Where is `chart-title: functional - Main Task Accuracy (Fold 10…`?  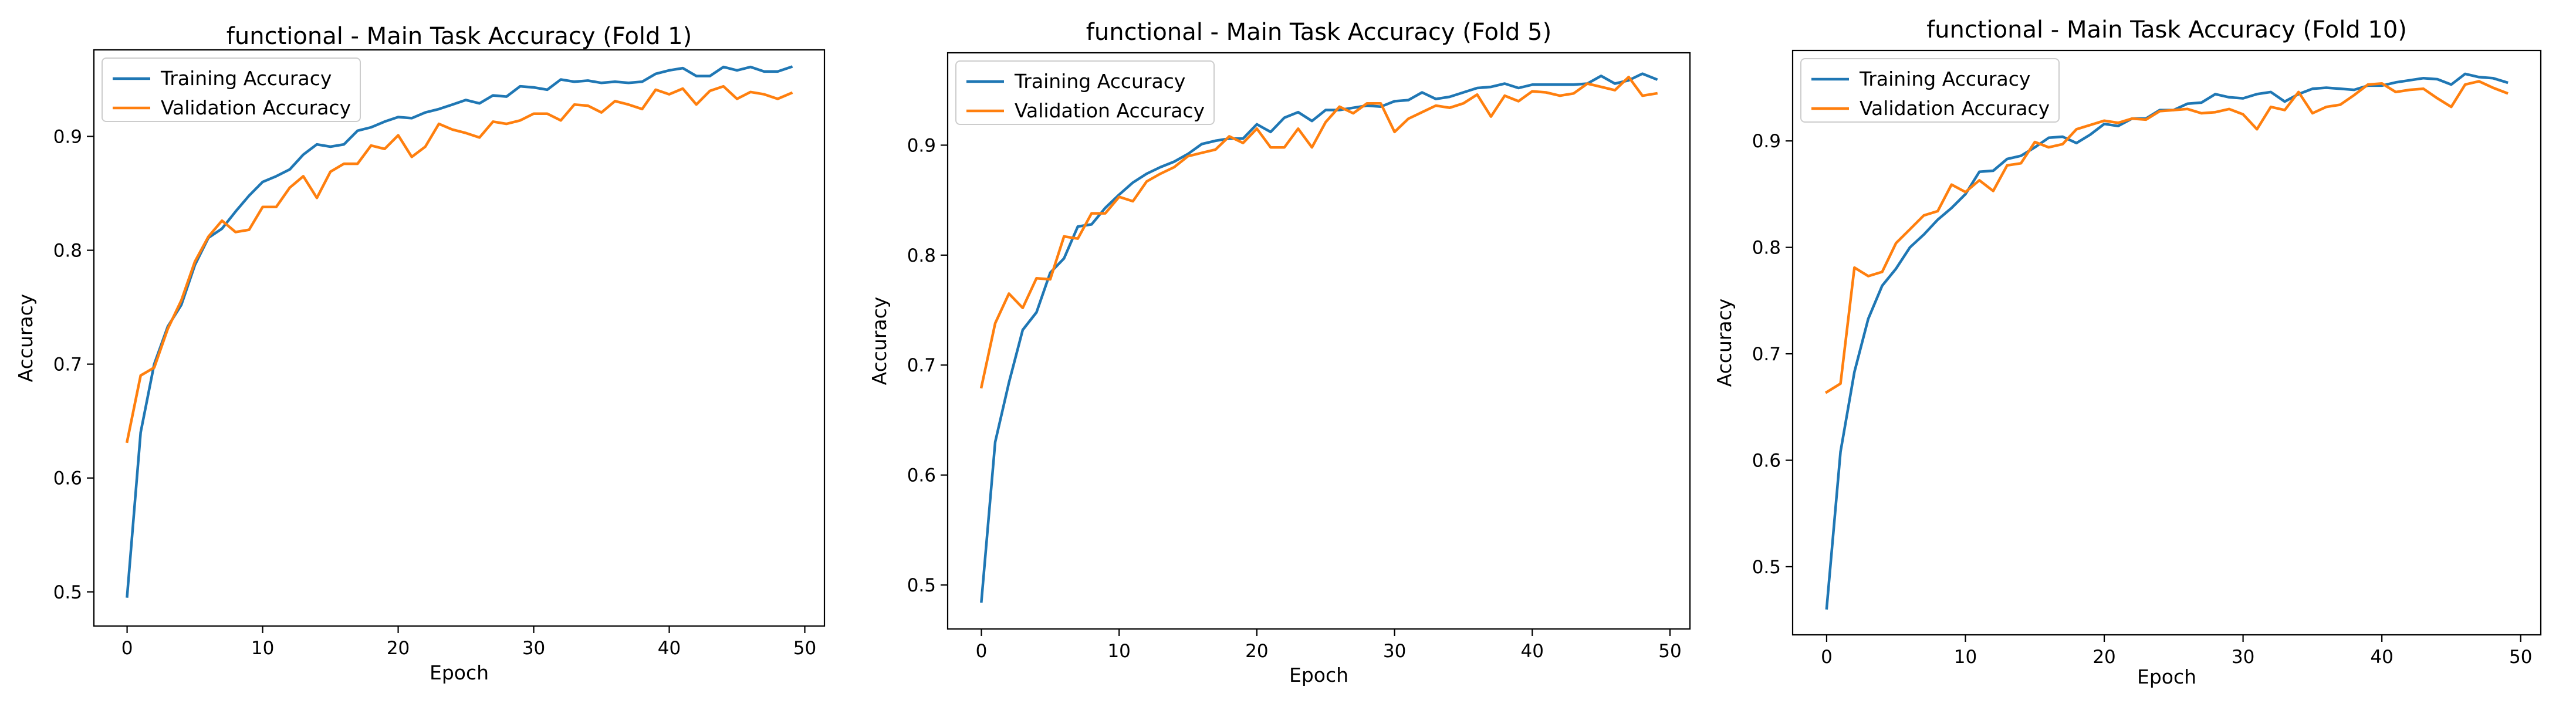 chart-title: functional - Main Task Accuracy (Fold 10… is located at coordinates (2166, 29).